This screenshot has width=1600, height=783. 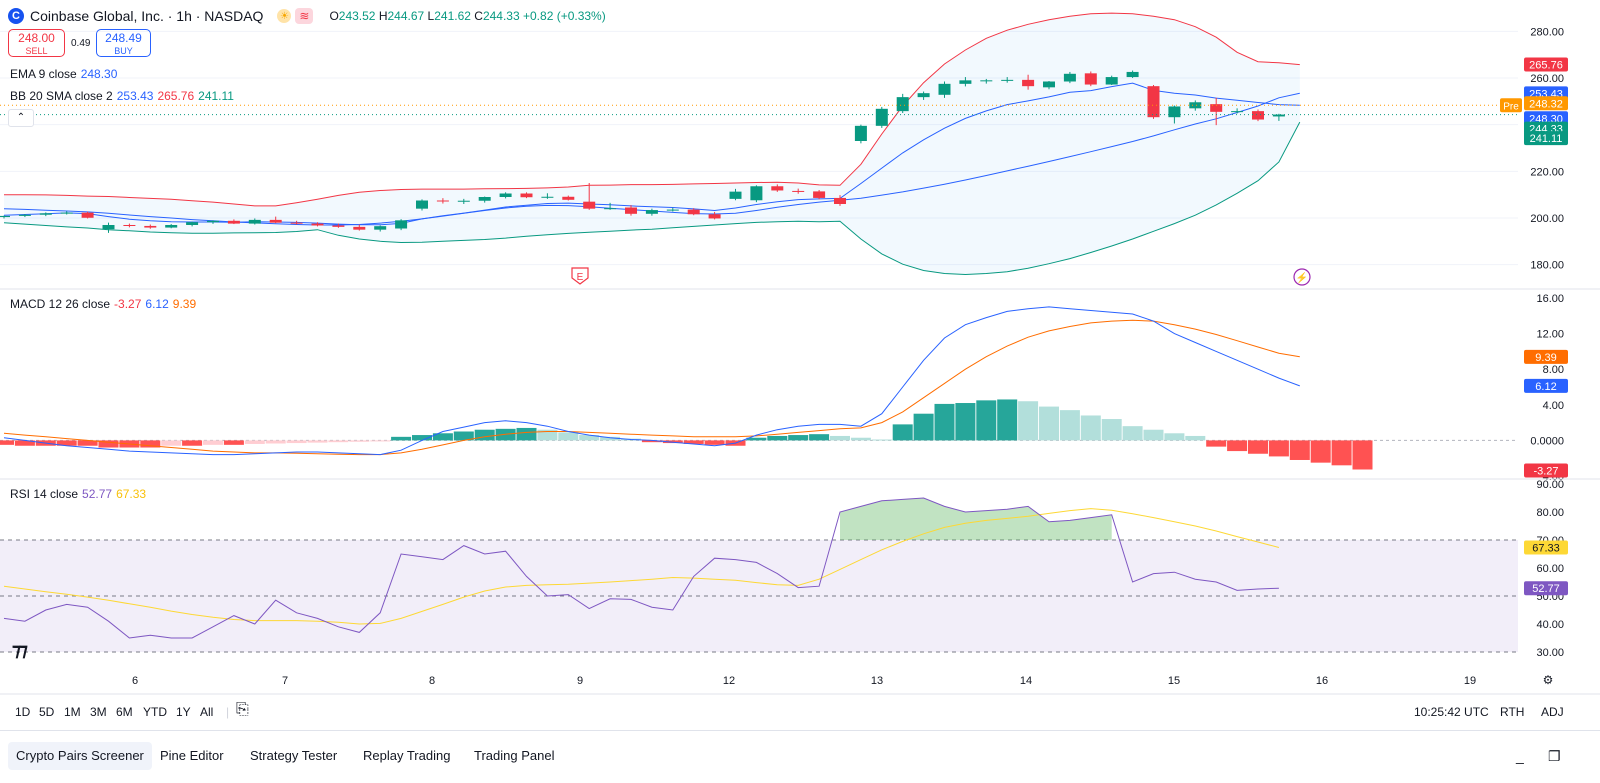 I want to click on timeframe-1y: 1Y, so click(x=183, y=712).